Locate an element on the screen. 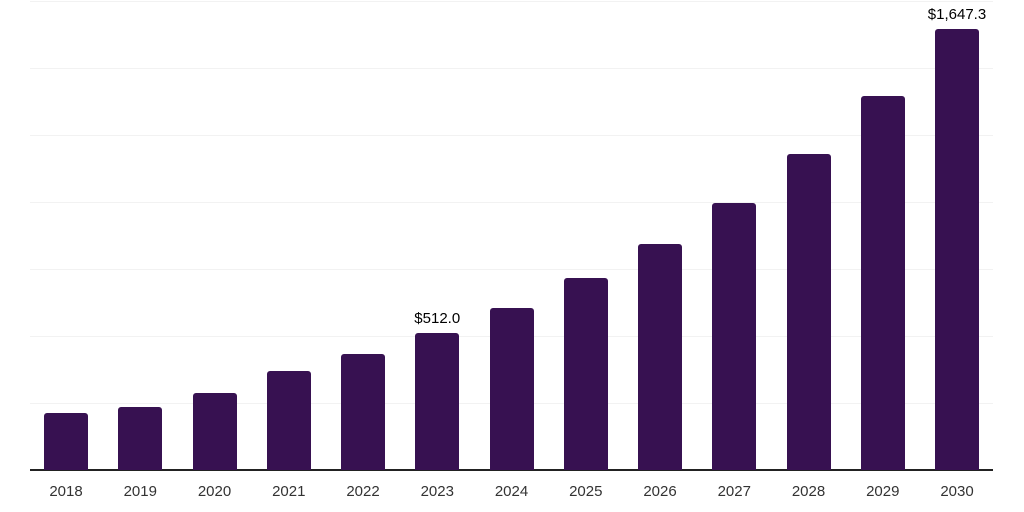 The width and height of the screenshot is (1024, 512). bar-2019 is located at coordinates (140, 438).